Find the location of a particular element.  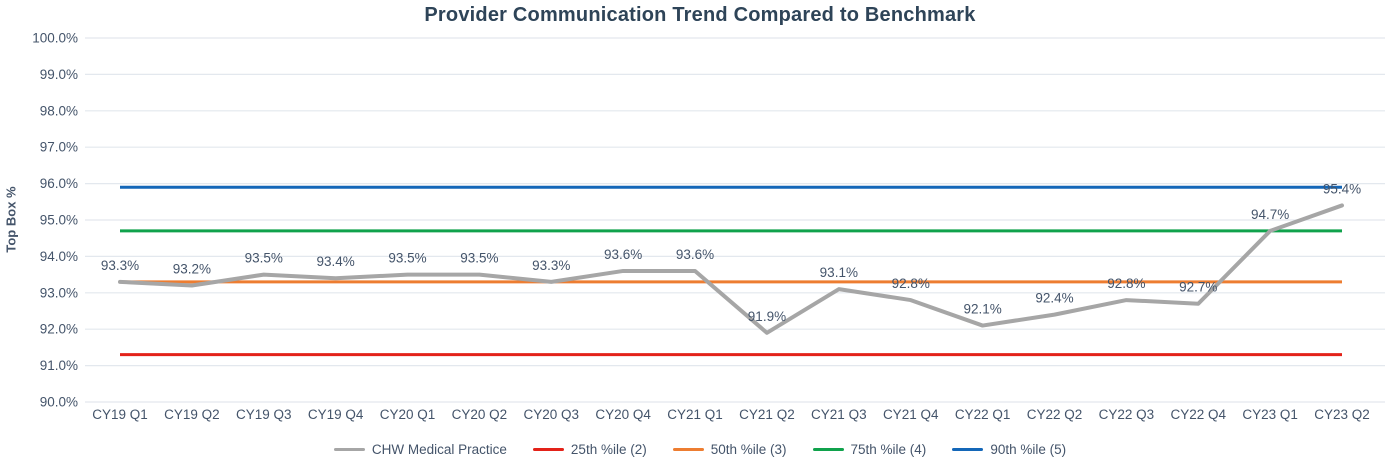

x-tick-label: CY22 Q3 is located at coordinates (1127, 414).